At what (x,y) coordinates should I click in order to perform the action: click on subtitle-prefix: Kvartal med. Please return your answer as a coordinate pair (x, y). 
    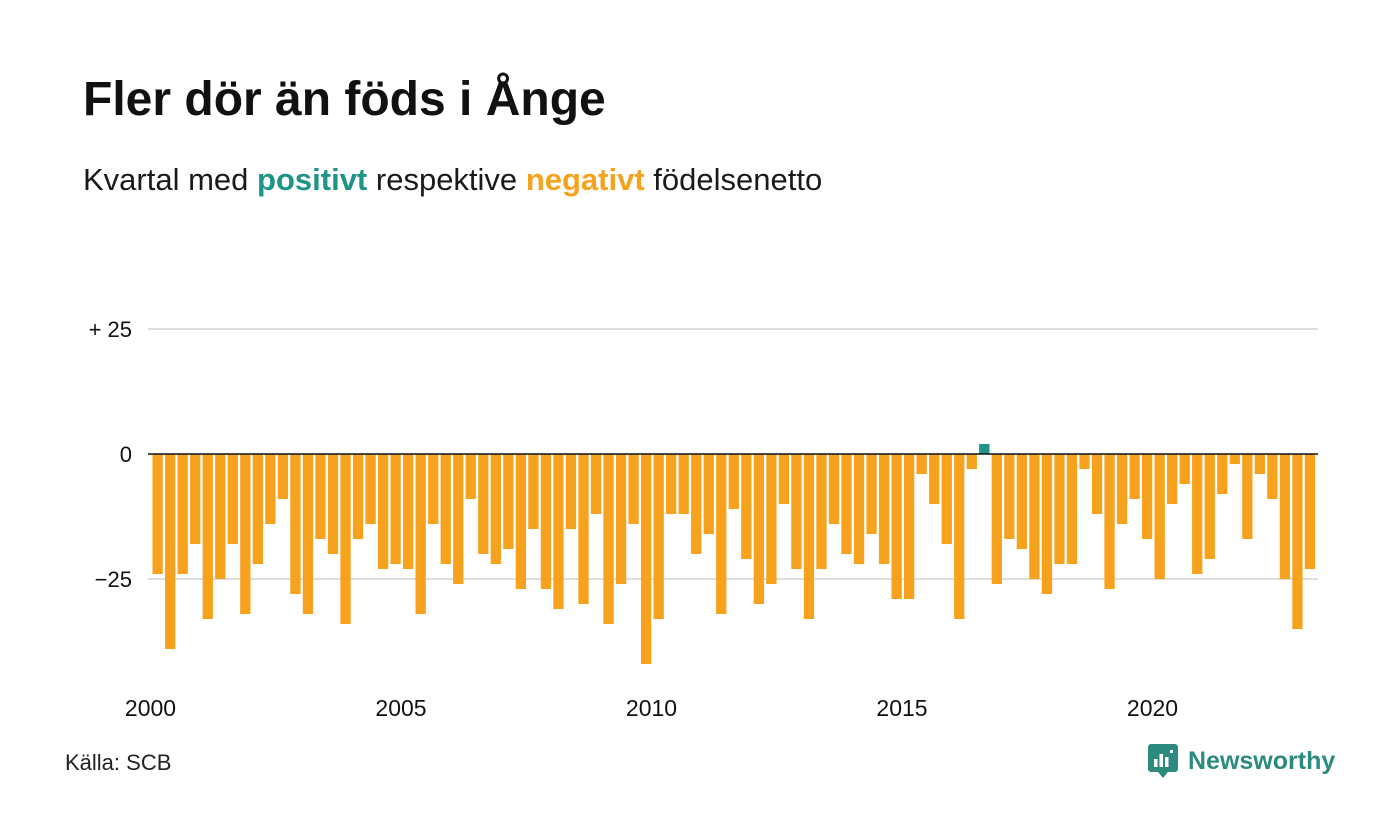
    Looking at the image, I should click on (166, 179).